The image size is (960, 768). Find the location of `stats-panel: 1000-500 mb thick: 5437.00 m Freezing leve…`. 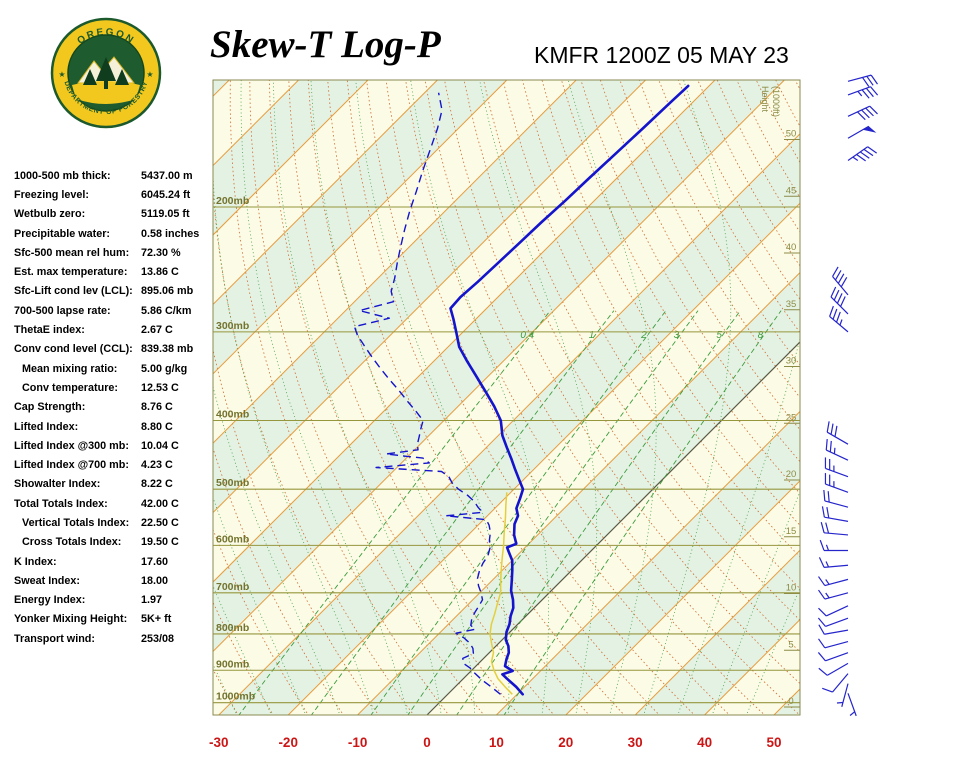

stats-panel: 1000-500 mb thick: 5437.00 m Freezing leve… is located at coordinates (114, 407).